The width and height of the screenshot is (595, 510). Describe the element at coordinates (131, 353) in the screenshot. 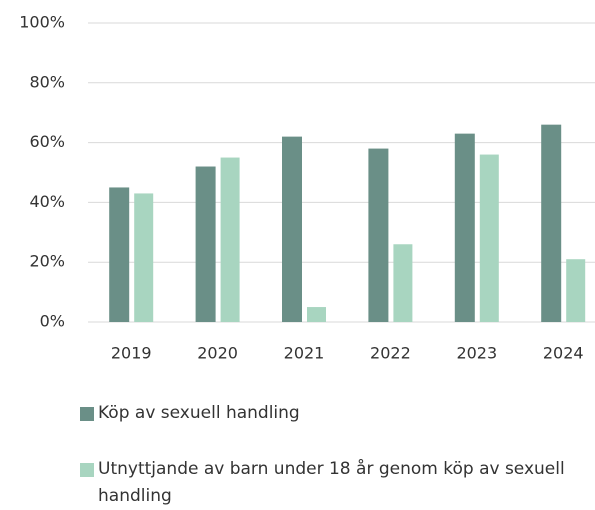

I see `x-tick-label: 2019` at that location.